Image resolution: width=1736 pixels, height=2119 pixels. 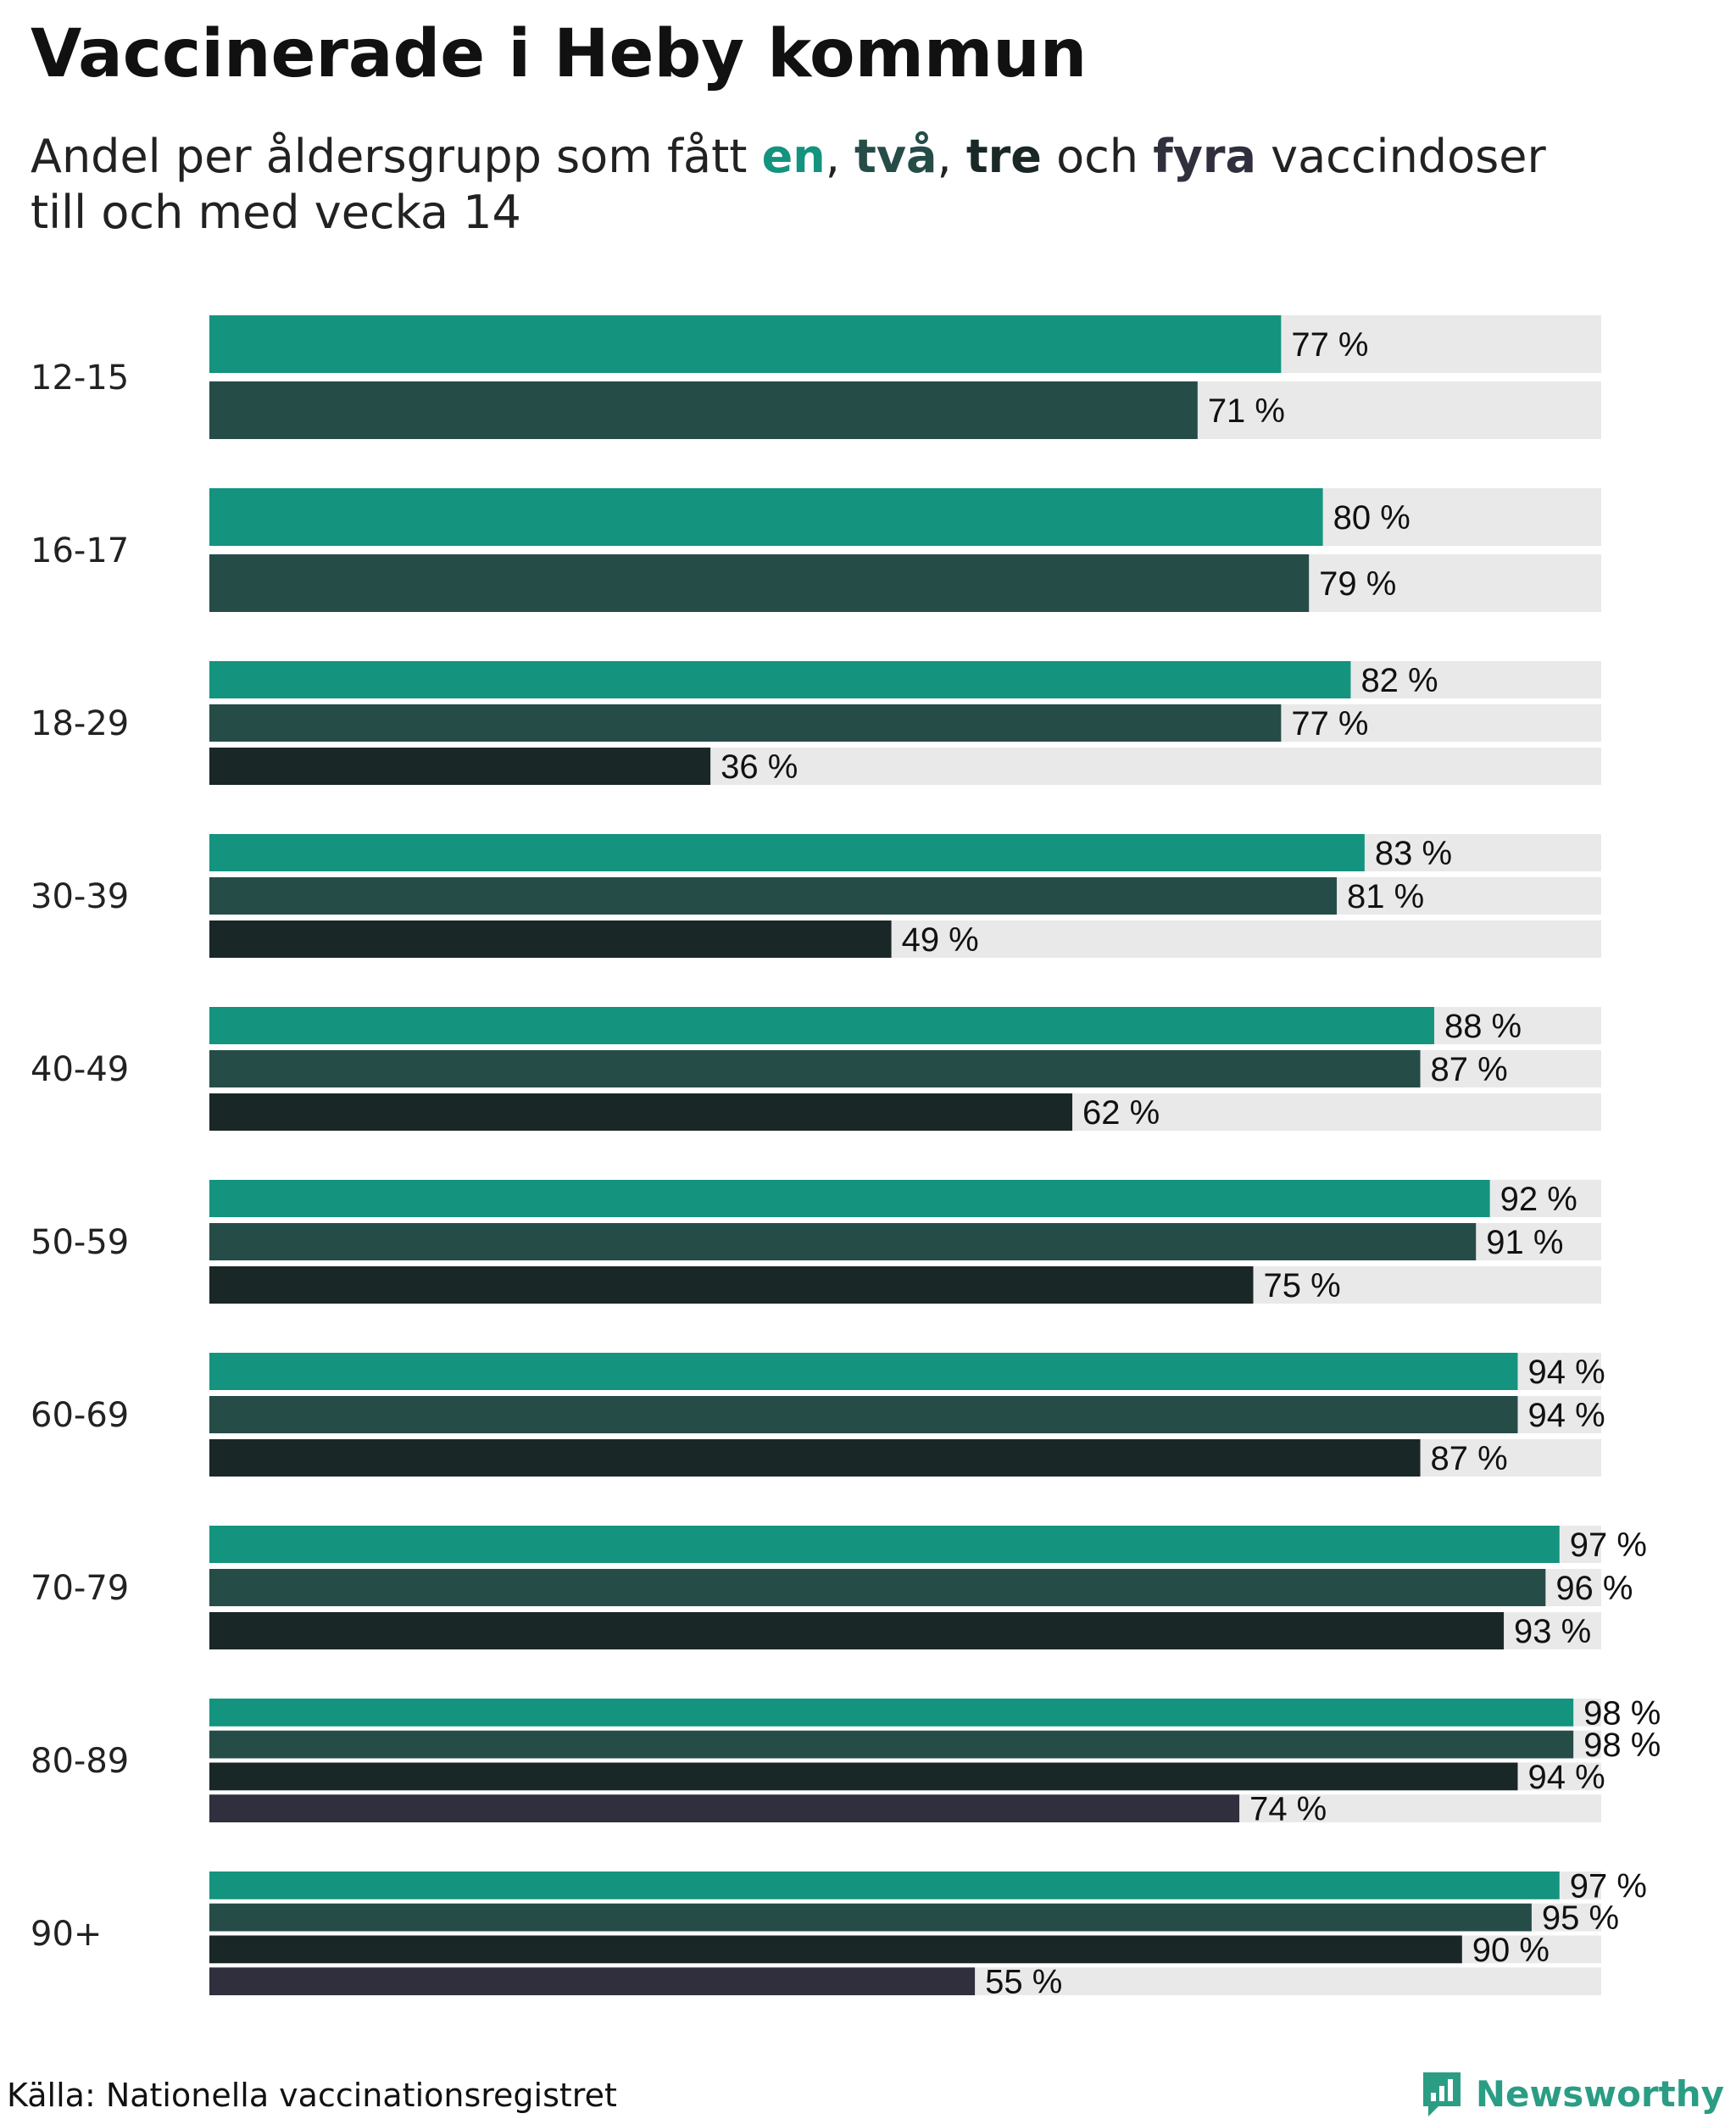 What do you see at coordinates (1204, 157) in the screenshot?
I see `legend-dose-4: fyra` at bounding box center [1204, 157].